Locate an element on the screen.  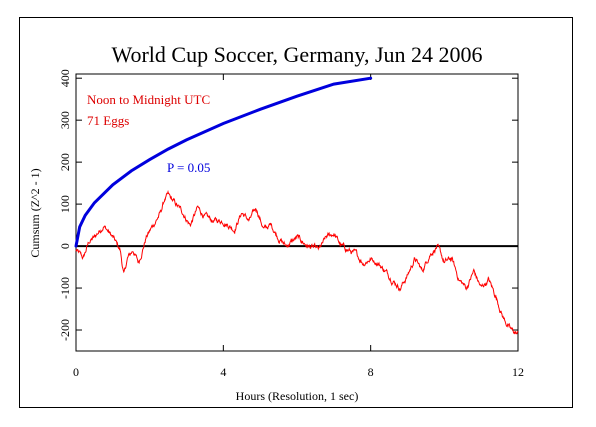
info-annotation-period: Noon to Midnight UTC is located at coordinates (148, 99).